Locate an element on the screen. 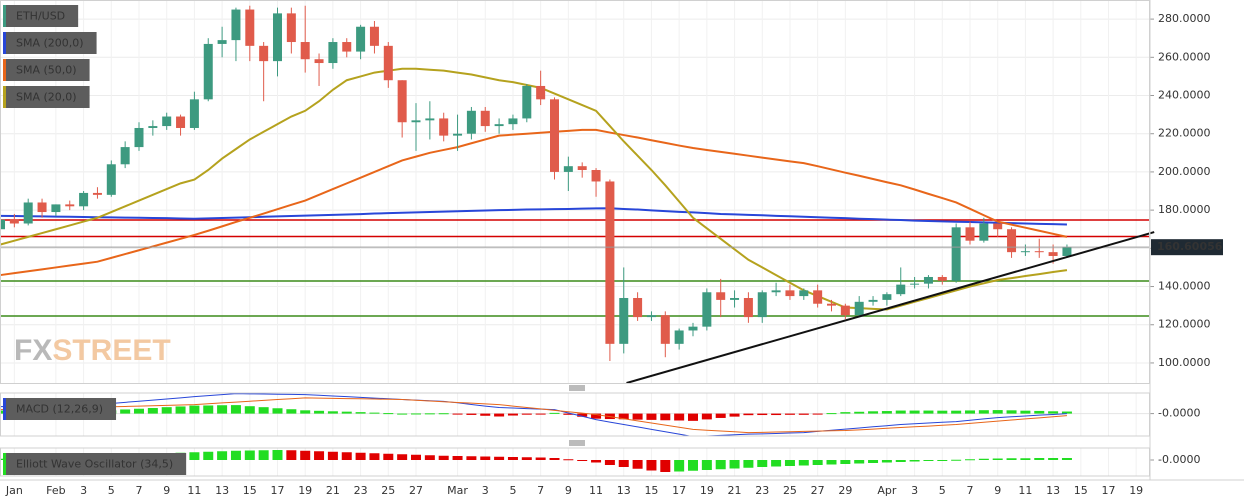  x-tick-label: 3 is located at coordinates (83, 490).